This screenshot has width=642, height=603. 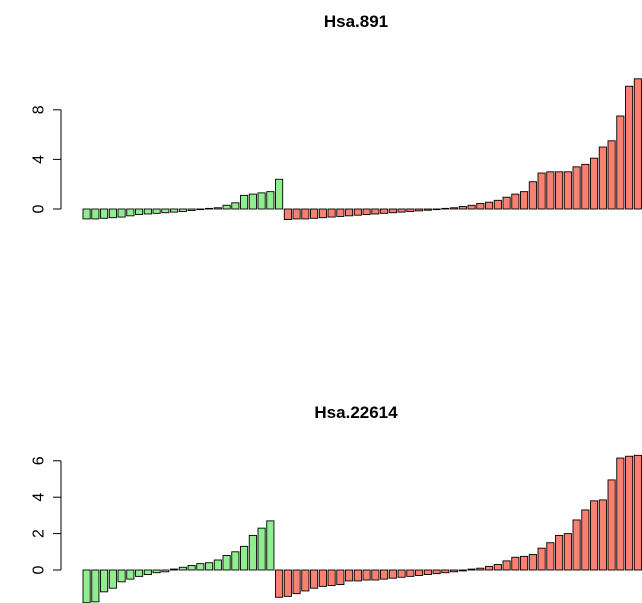 I want to click on y-tick-label: 2, so click(x=39, y=533).